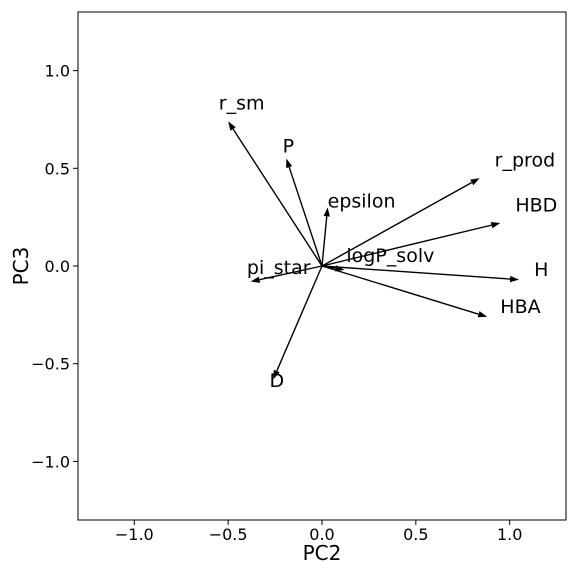 The height and width of the screenshot is (576, 576). What do you see at coordinates (362, 201) in the screenshot?
I see `vector-label: epsilon` at bounding box center [362, 201].